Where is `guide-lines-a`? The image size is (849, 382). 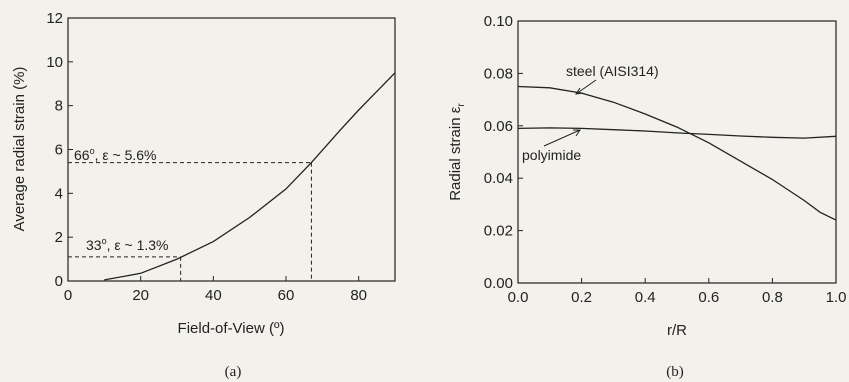
guide-lines-a is located at coordinates (190, 221).